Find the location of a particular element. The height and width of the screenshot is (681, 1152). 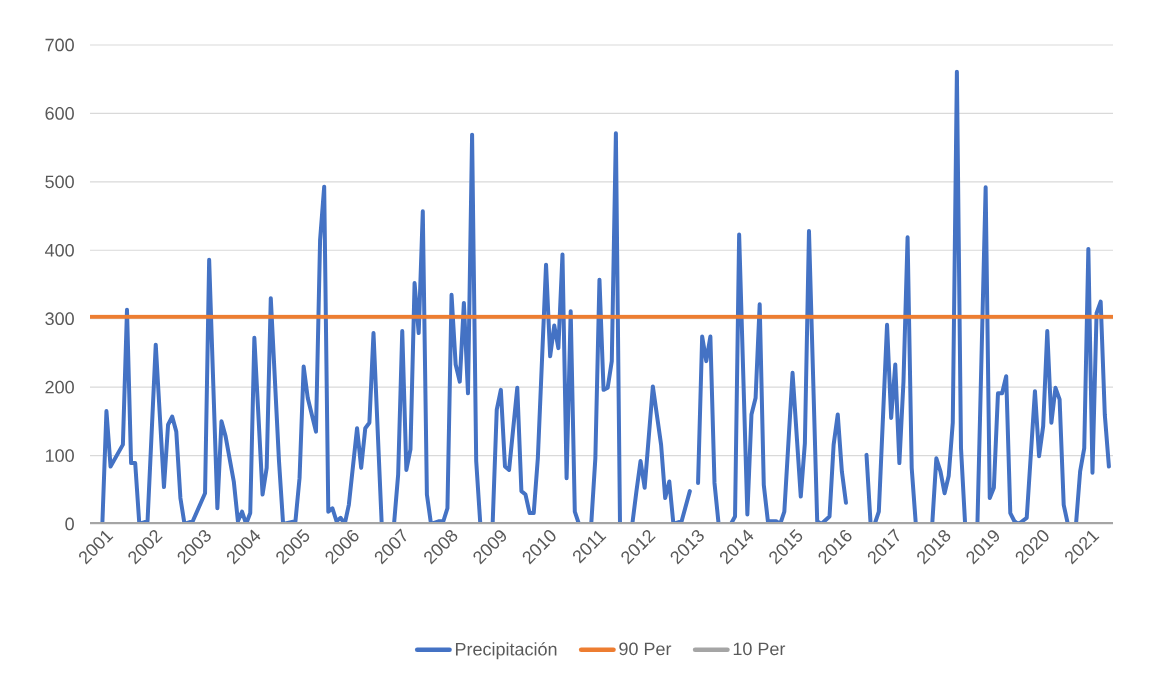

y-tick-label: 500 is located at coordinates (59, 182).